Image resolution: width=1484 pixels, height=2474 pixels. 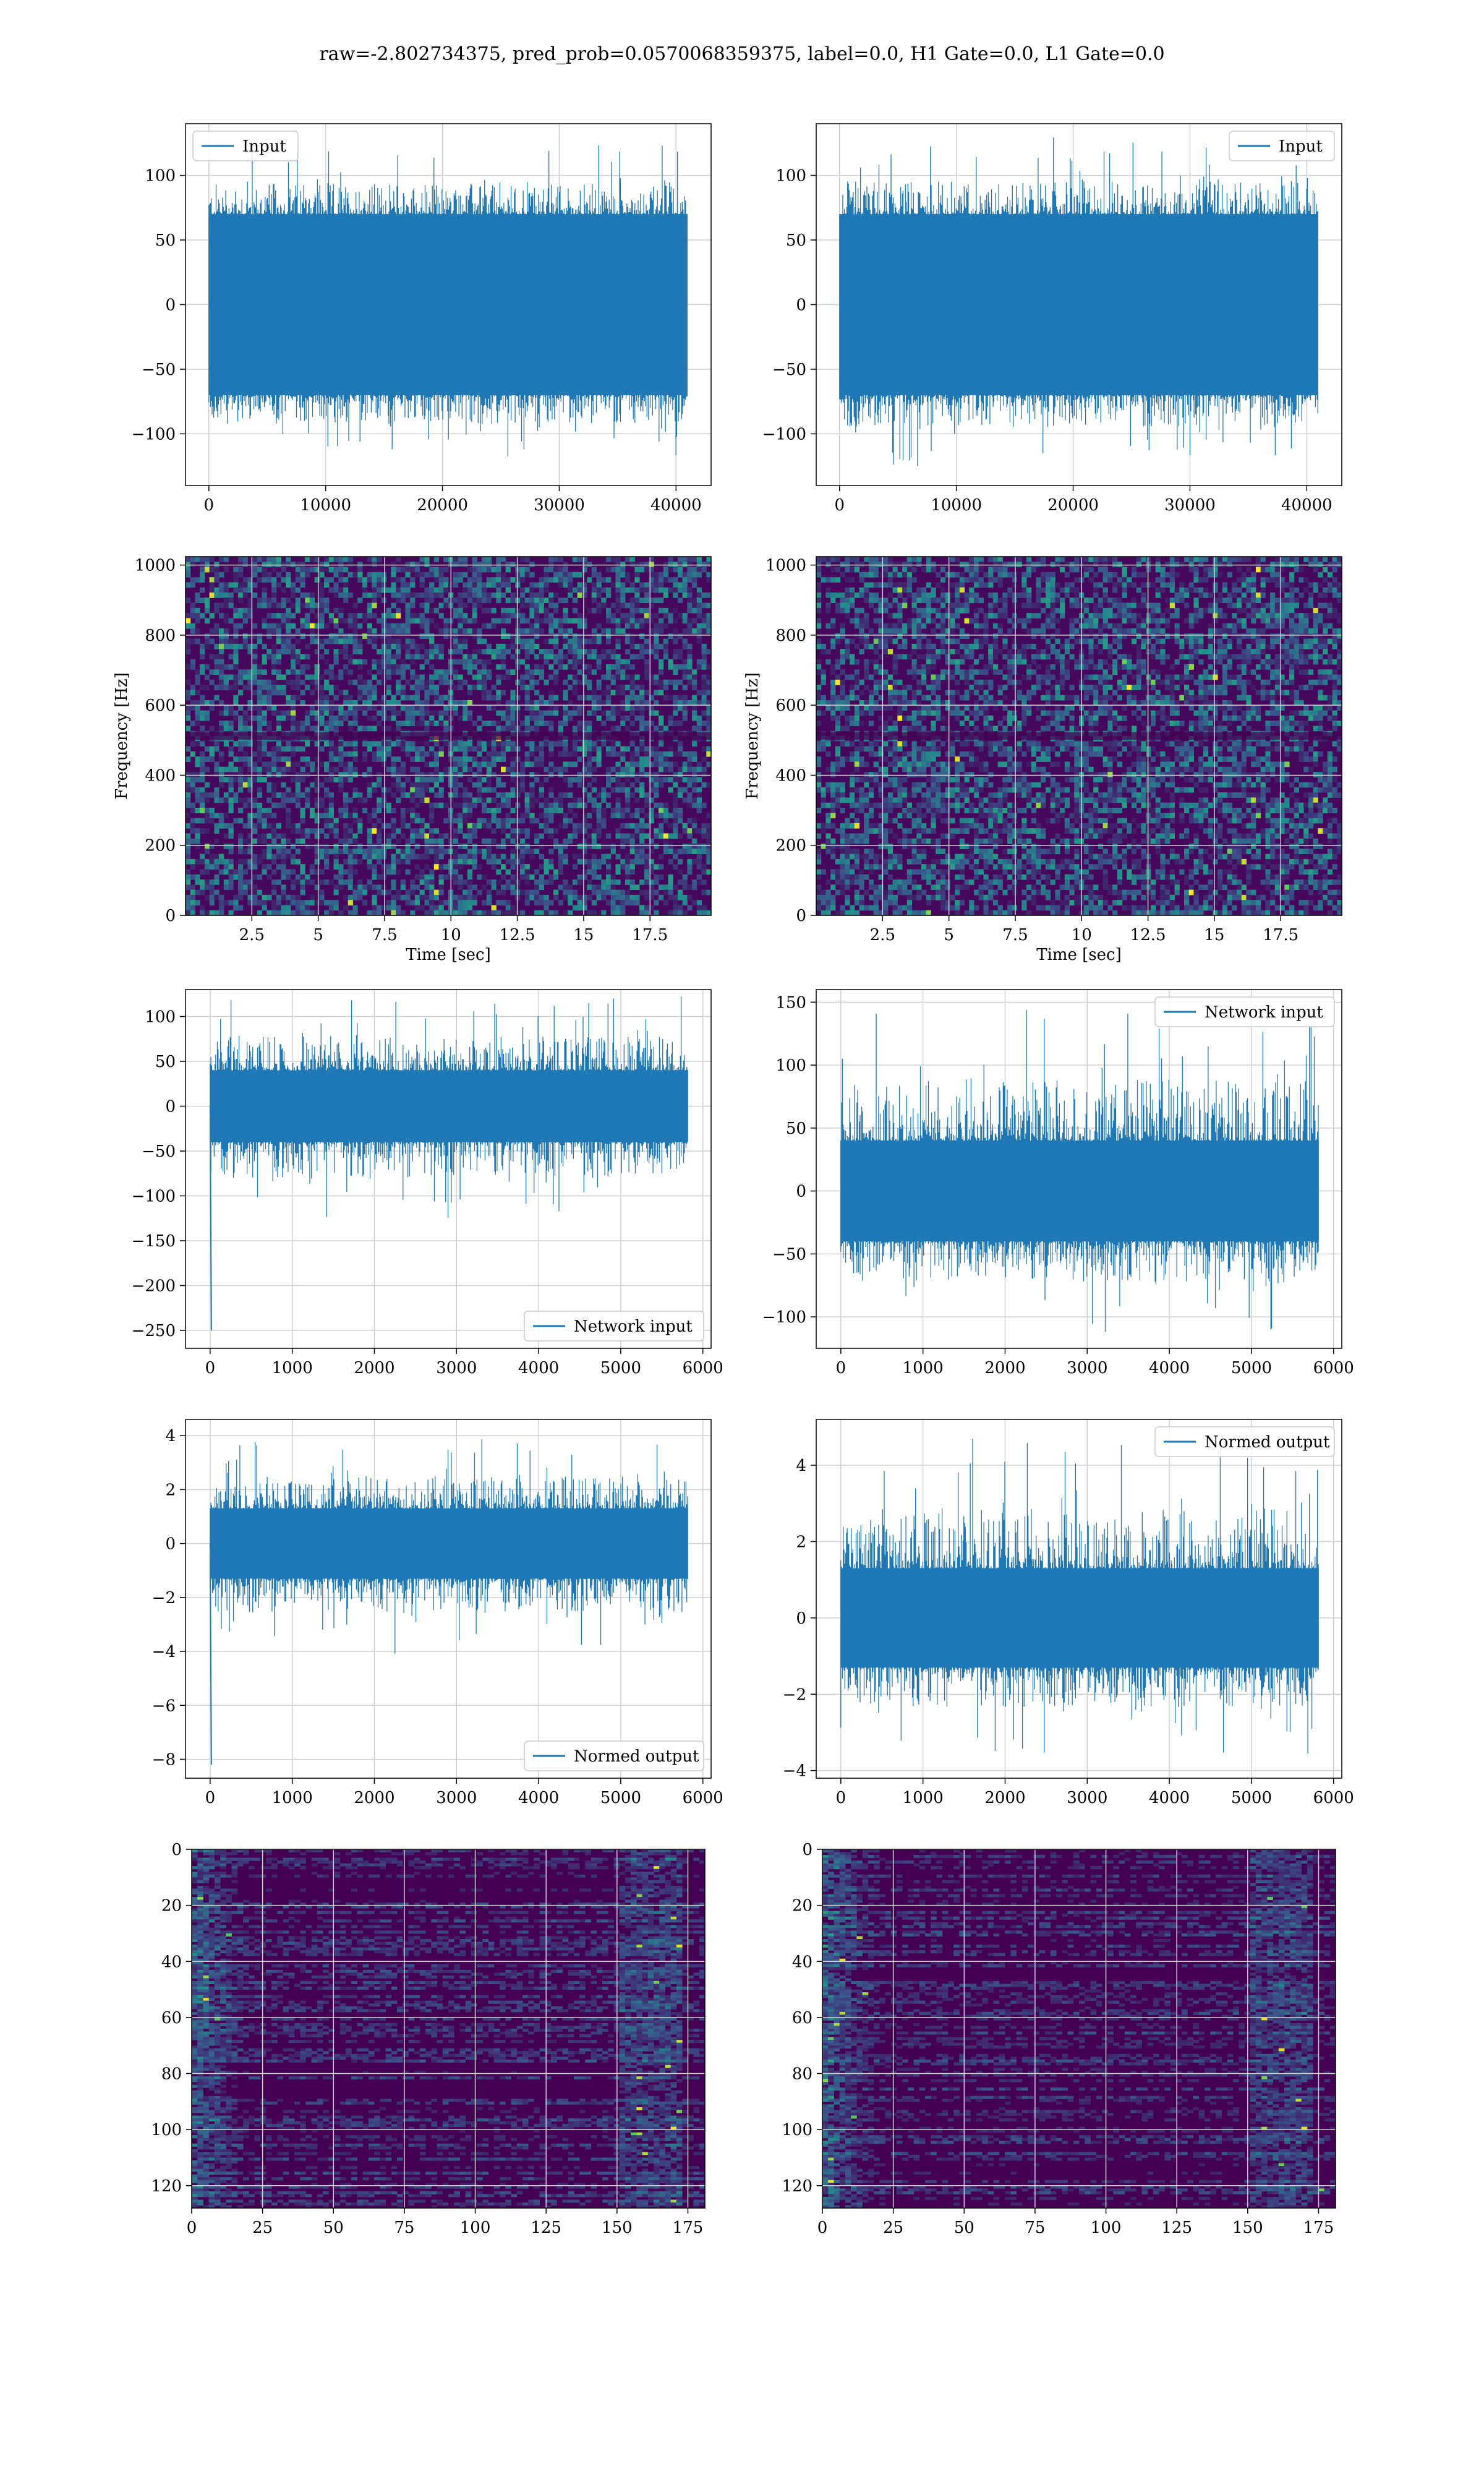 I want to click on legend-label: Network input, so click(x=1264, y=1013).